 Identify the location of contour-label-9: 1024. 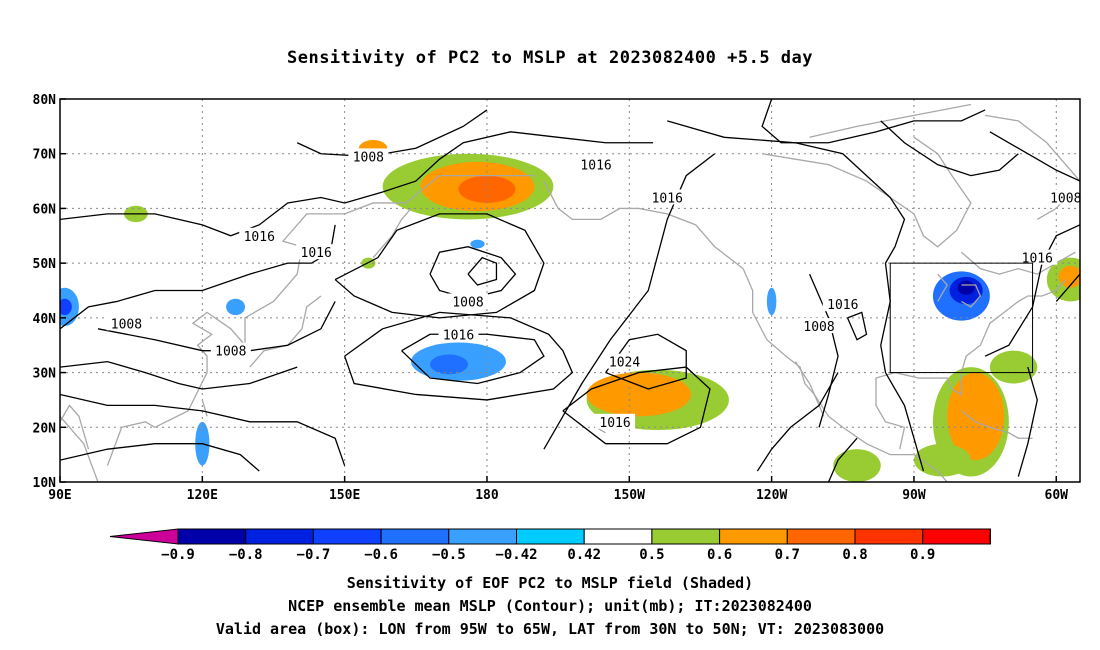
(624, 363).